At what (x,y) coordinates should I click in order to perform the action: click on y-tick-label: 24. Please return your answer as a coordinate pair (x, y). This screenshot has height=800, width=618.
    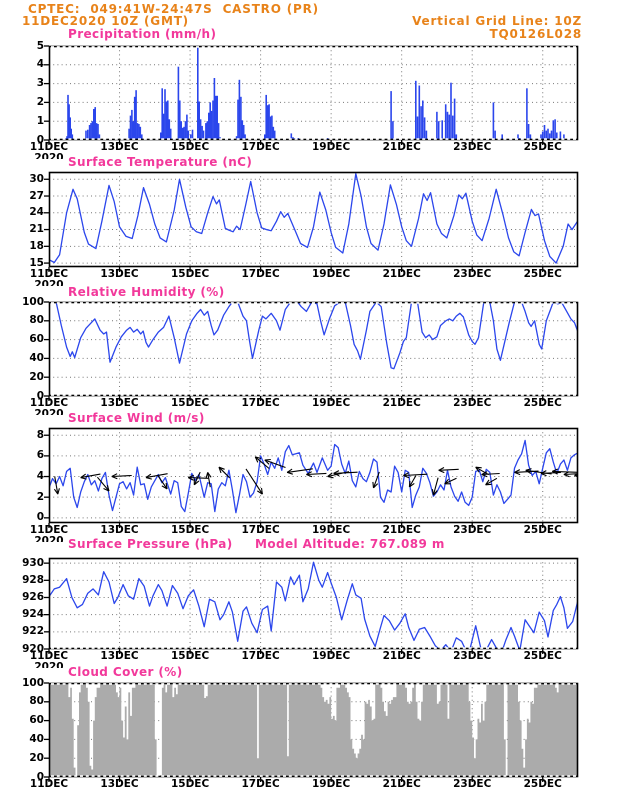
    Looking at the image, I should click on (36, 212).